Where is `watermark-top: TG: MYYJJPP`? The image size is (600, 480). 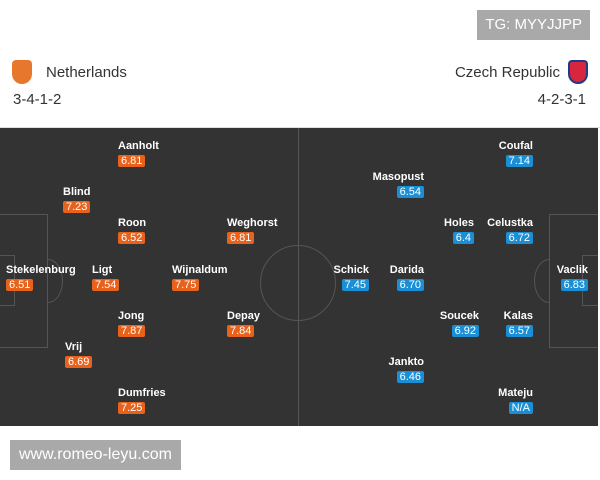
watermark-top: TG: MYYJJPP is located at coordinates (533, 25).